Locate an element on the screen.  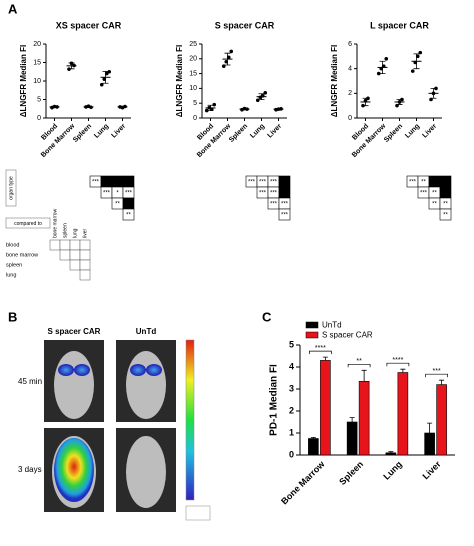
chart-title: L spacer CAR is located at coordinates (399, 25).